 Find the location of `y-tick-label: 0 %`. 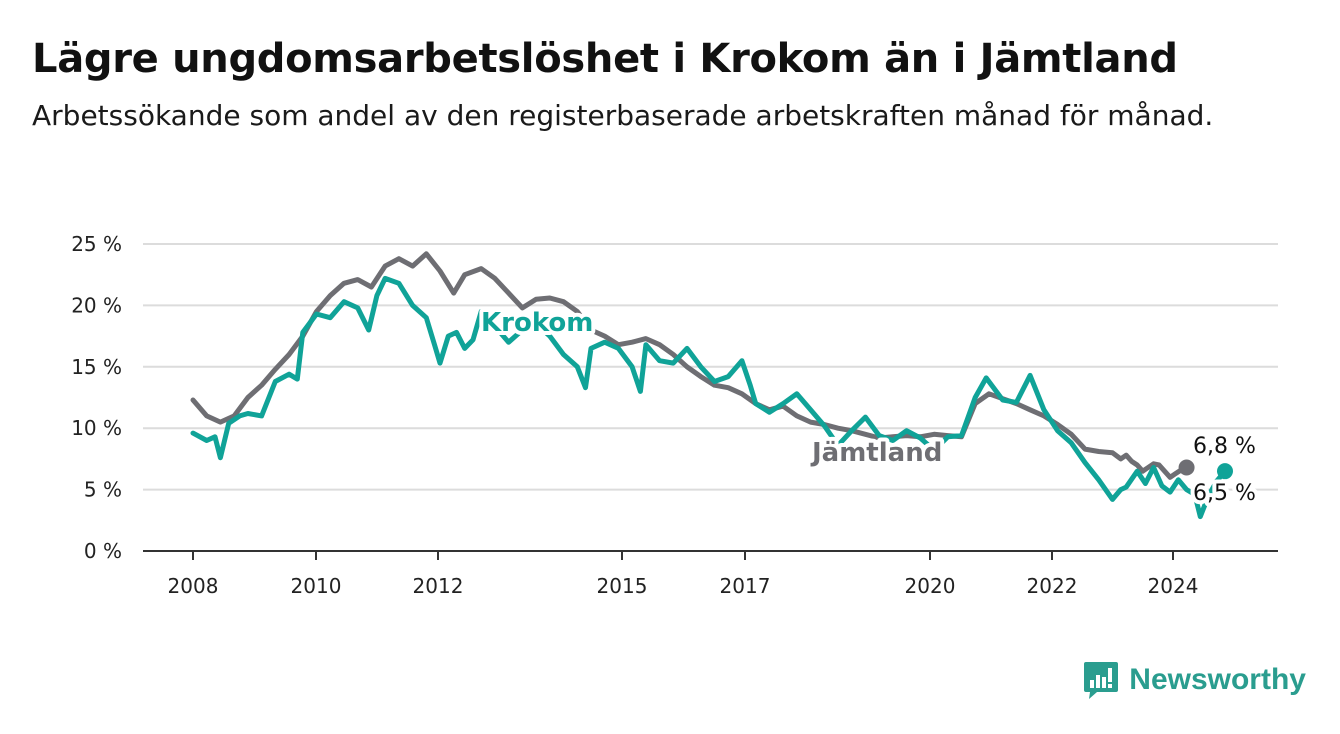

y-tick-label: 0 % is located at coordinates (103, 551).